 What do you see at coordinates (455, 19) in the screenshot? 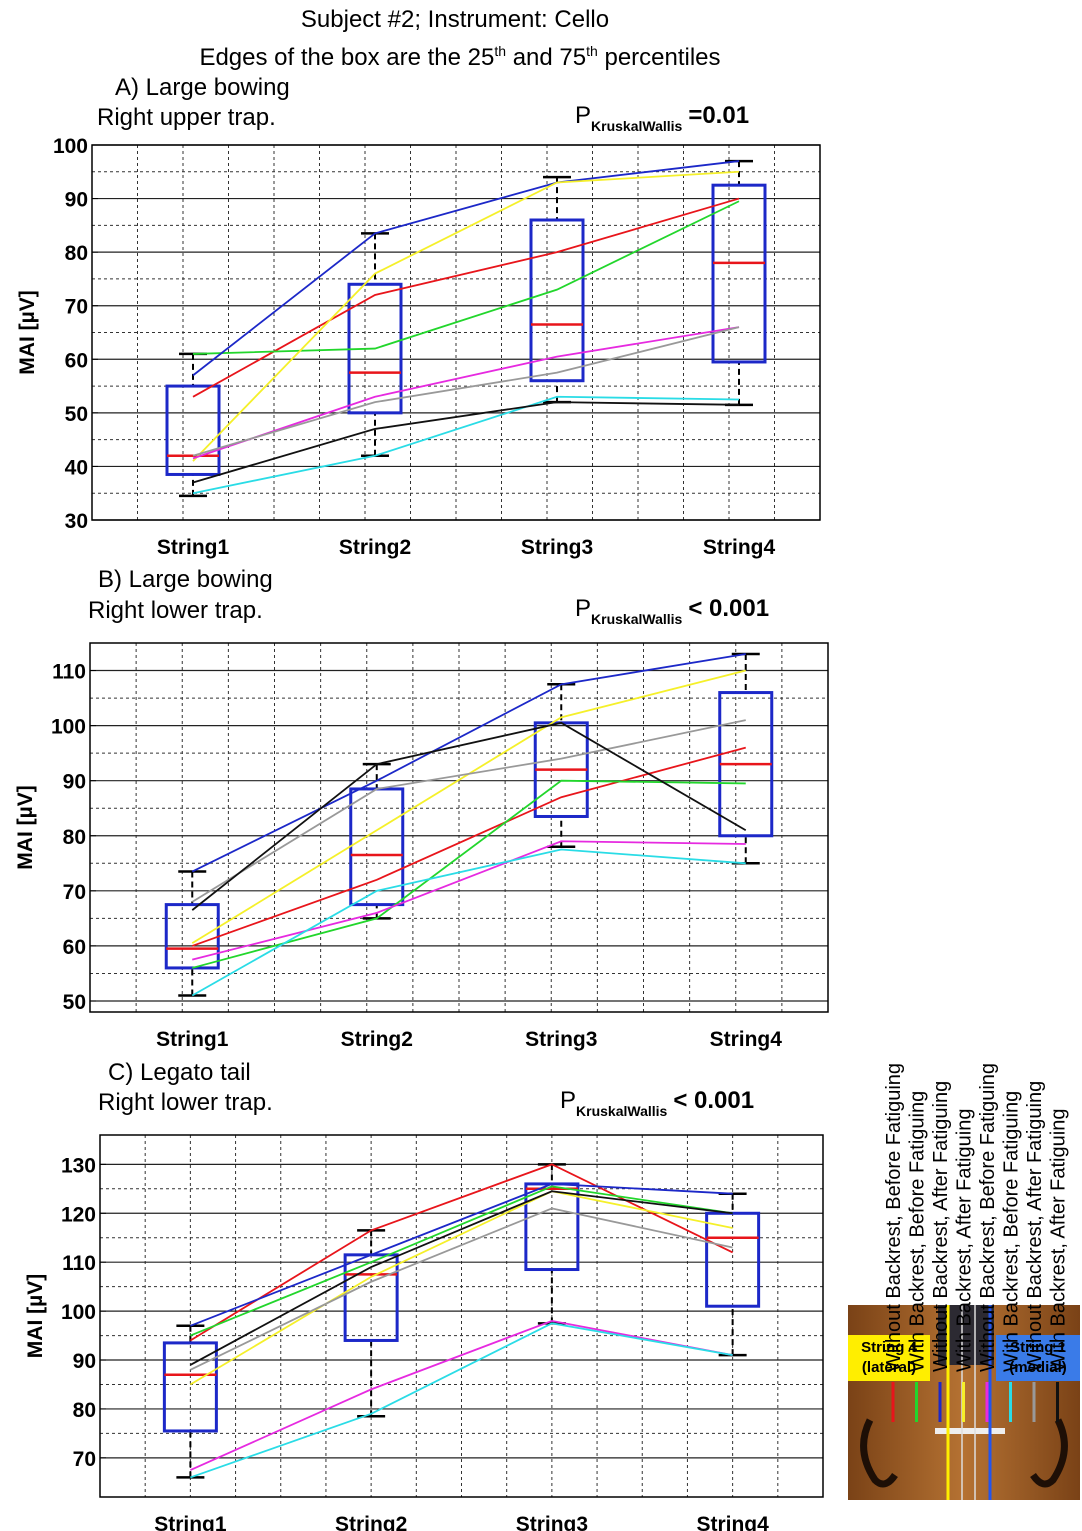
I see `figure-title: Subject #2; Instrument: Cello` at bounding box center [455, 19].